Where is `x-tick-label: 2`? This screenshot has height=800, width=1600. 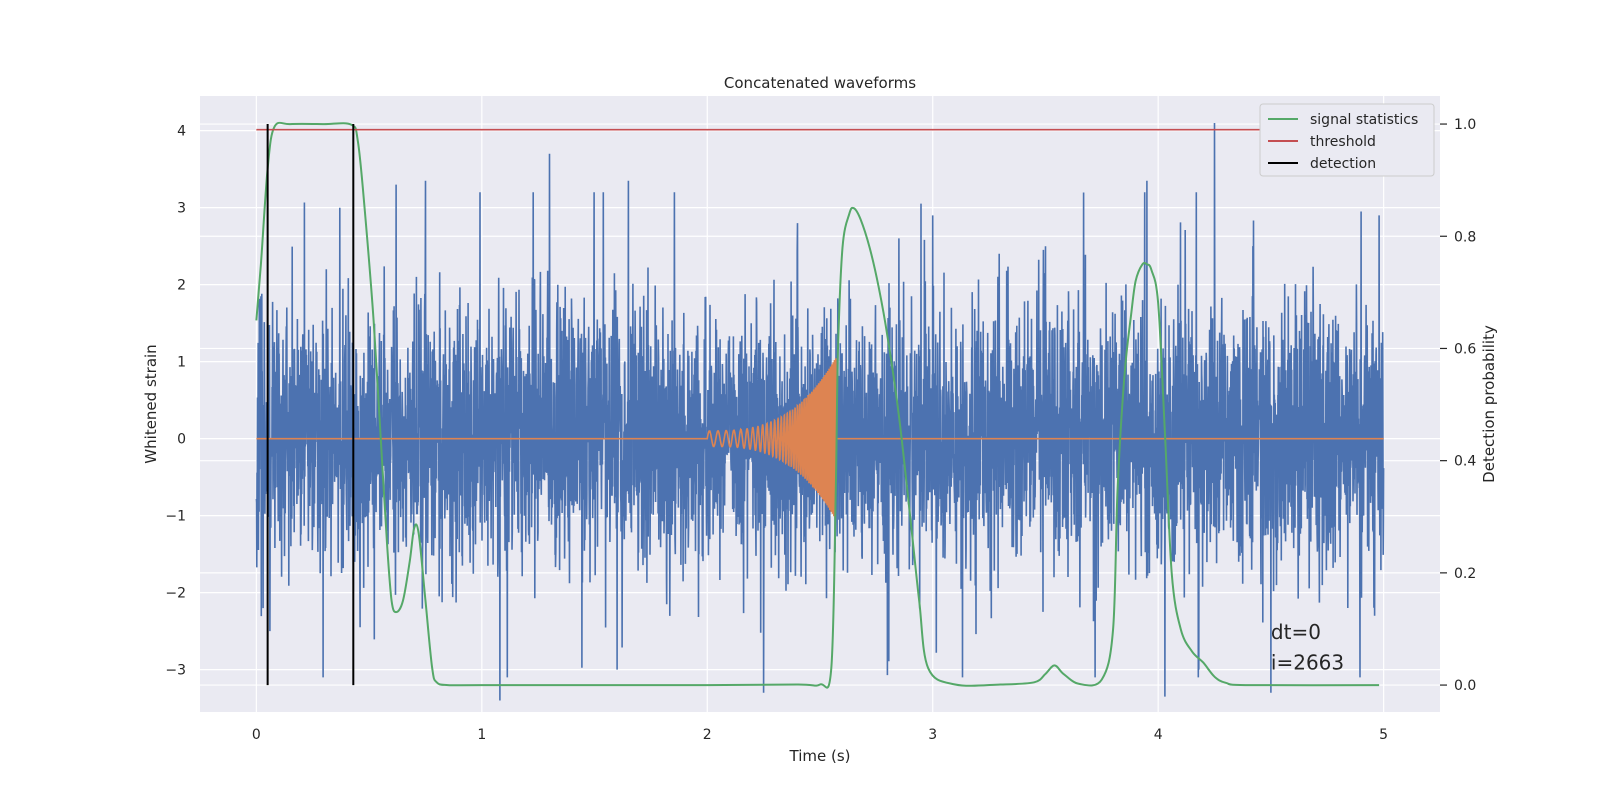 x-tick-label: 2 is located at coordinates (707, 735).